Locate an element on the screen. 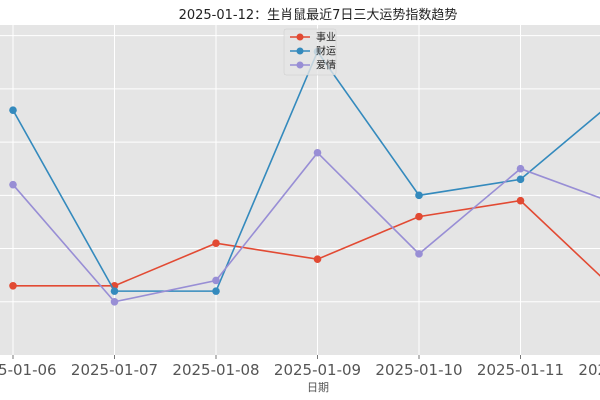 The width and height of the screenshot is (600, 400). x-tick-label: 2025-01-08 is located at coordinates (215, 370).